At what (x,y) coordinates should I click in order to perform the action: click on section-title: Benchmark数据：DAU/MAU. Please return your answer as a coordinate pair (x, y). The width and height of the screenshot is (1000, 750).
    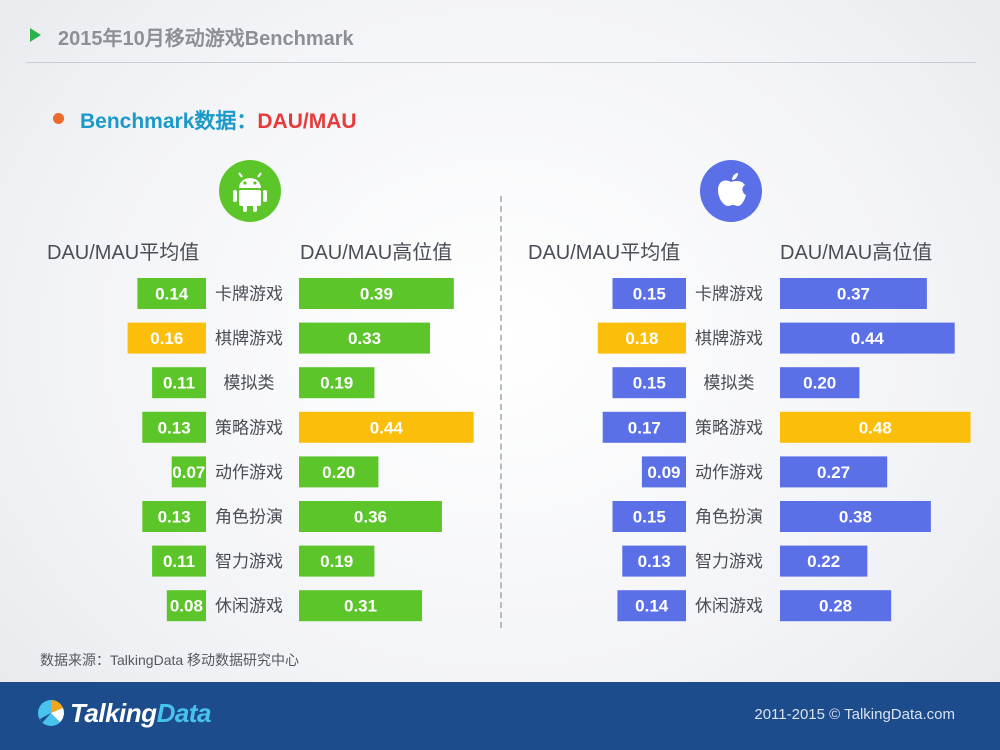
    Looking at the image, I should click on (218, 120).